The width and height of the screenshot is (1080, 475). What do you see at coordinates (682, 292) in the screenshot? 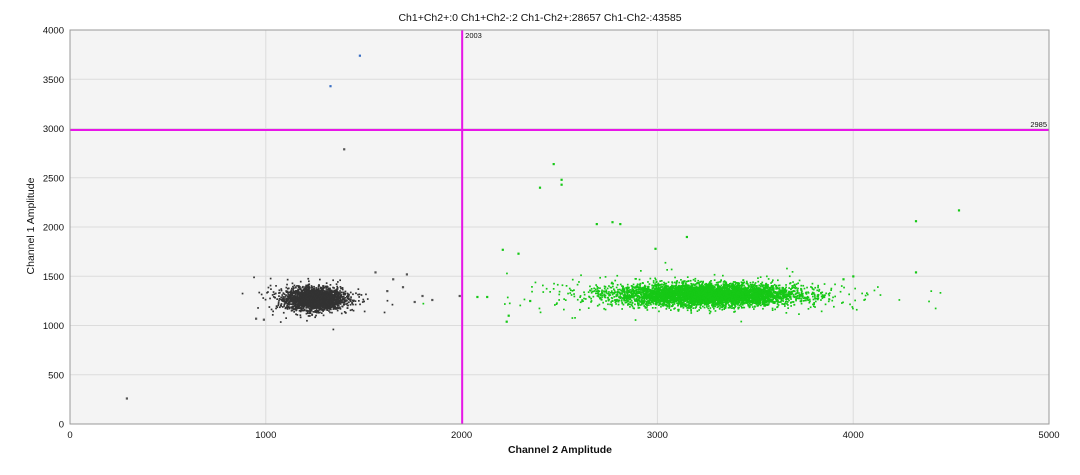
I see `cluster-Ch1-Ch2+` at bounding box center [682, 292].